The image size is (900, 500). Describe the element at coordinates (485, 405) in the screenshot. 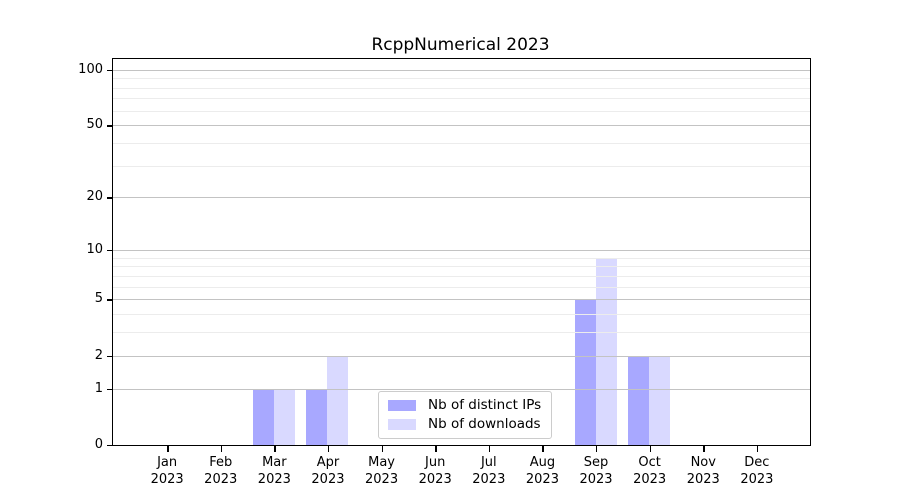

I see `legend-label-ips: Nb of distinct IPs` at that location.